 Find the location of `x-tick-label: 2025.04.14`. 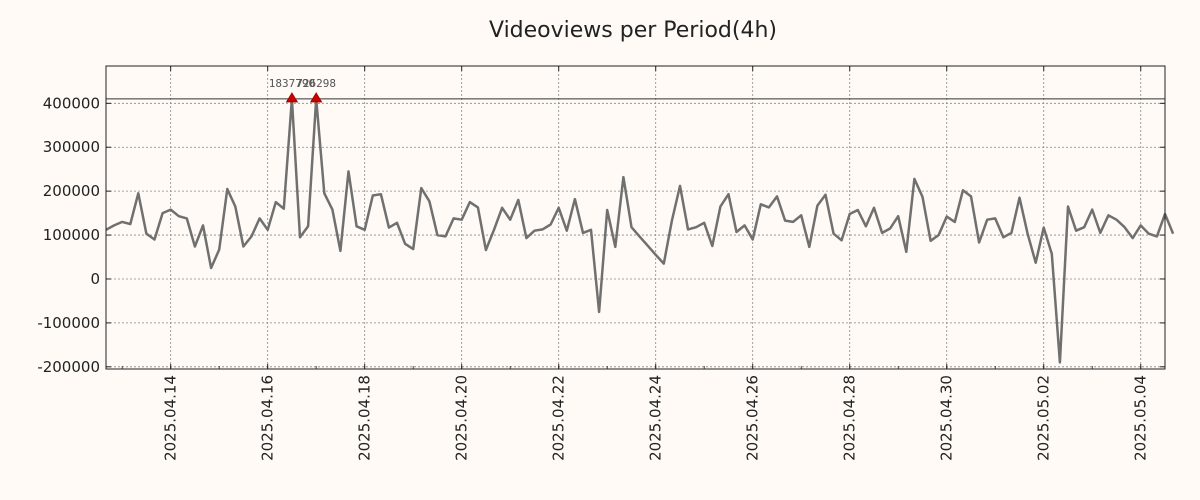

x-tick-label: 2025.04.14 is located at coordinates (171, 418).